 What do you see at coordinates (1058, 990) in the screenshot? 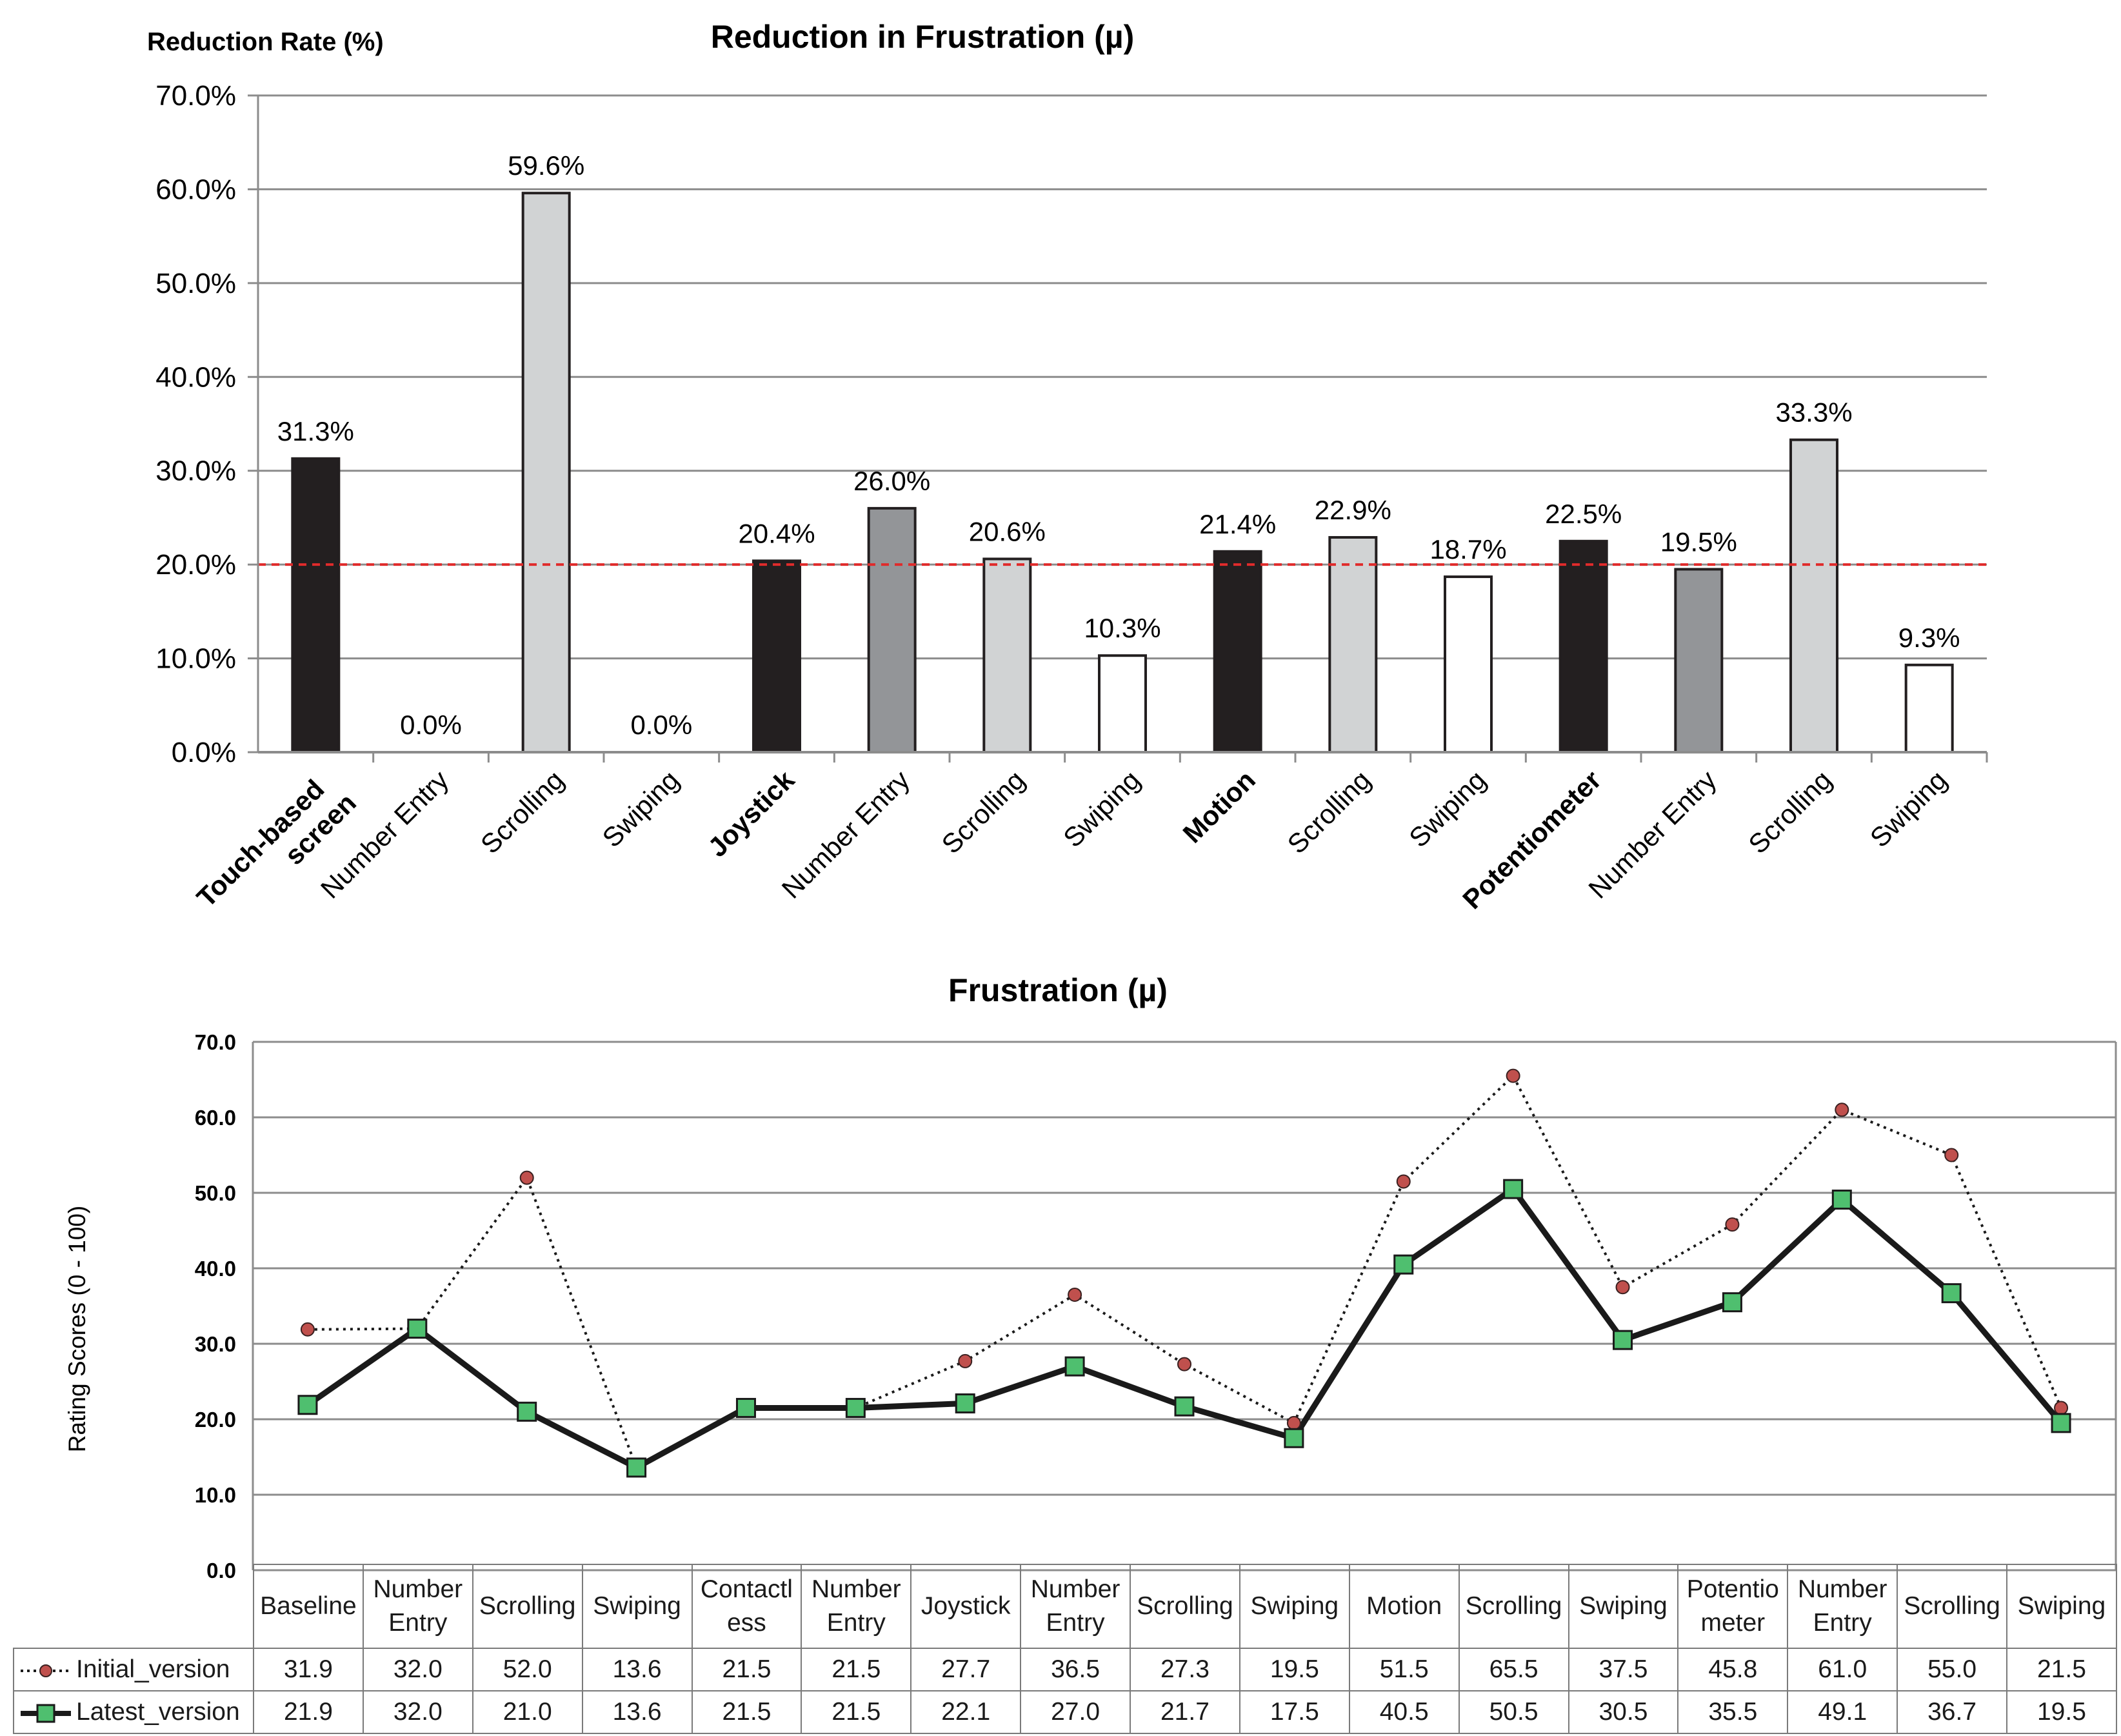
I see `line-chart-title: Frustration (µ)` at bounding box center [1058, 990].